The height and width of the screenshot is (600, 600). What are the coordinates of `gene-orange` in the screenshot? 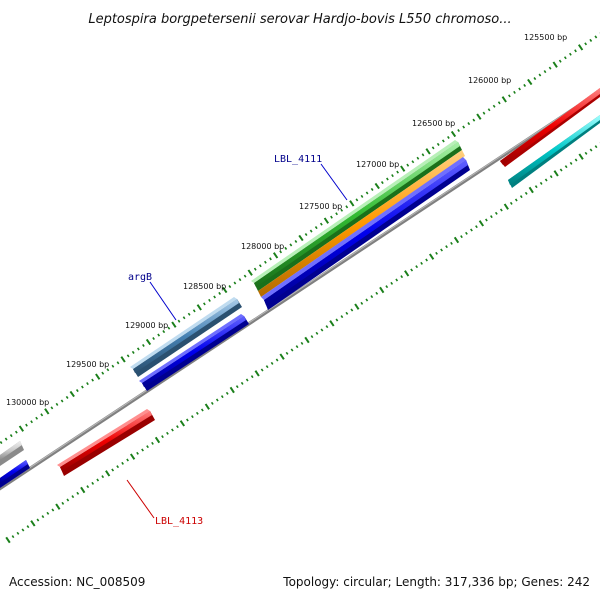 It's located at (361, 223).